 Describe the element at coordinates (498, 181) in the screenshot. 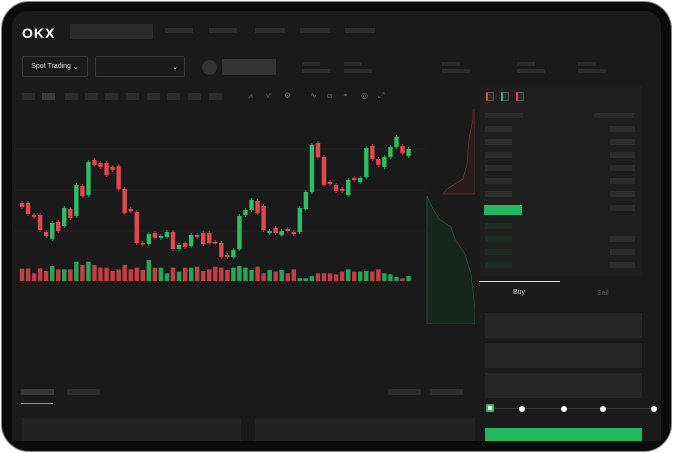

I see `ask-price` at that location.